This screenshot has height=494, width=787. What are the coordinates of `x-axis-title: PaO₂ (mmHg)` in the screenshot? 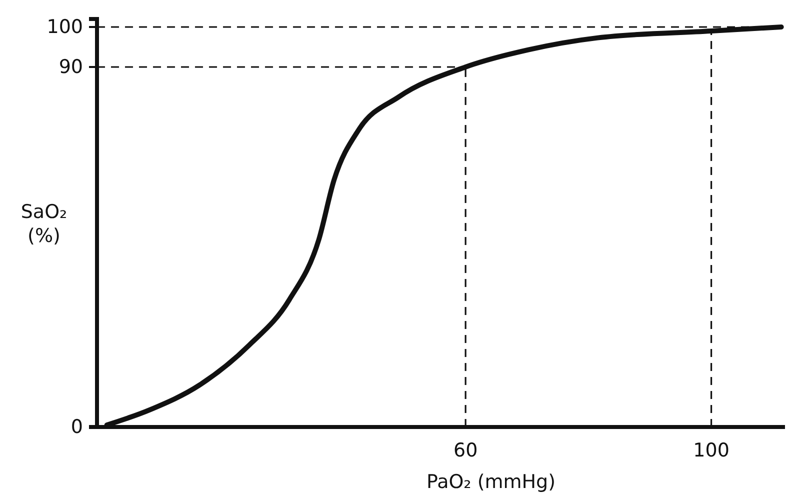 It's located at (491, 482).